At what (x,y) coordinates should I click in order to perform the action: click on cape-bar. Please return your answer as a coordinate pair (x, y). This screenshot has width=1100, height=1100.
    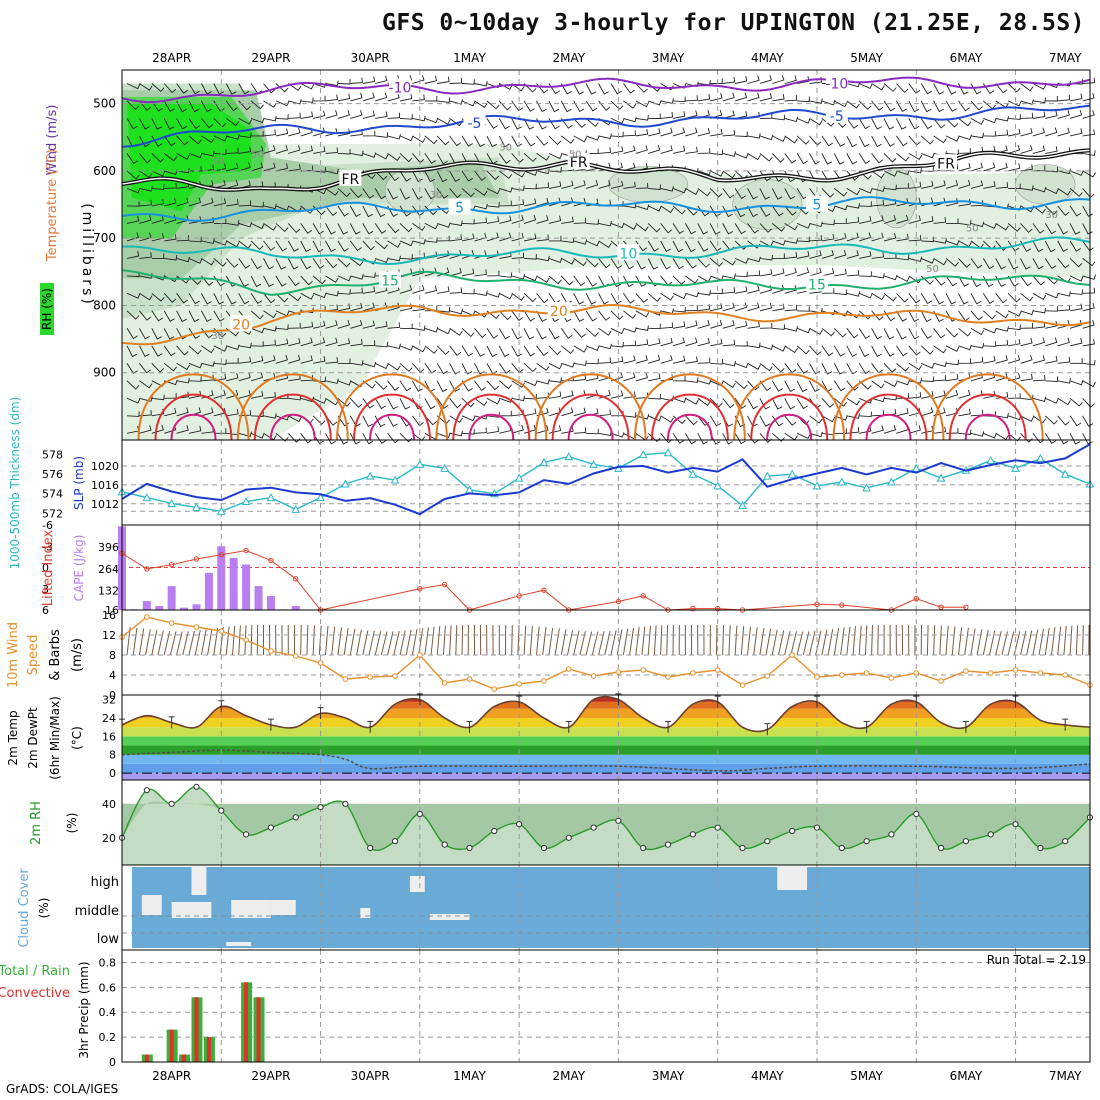
    Looking at the image, I should click on (246, 587).